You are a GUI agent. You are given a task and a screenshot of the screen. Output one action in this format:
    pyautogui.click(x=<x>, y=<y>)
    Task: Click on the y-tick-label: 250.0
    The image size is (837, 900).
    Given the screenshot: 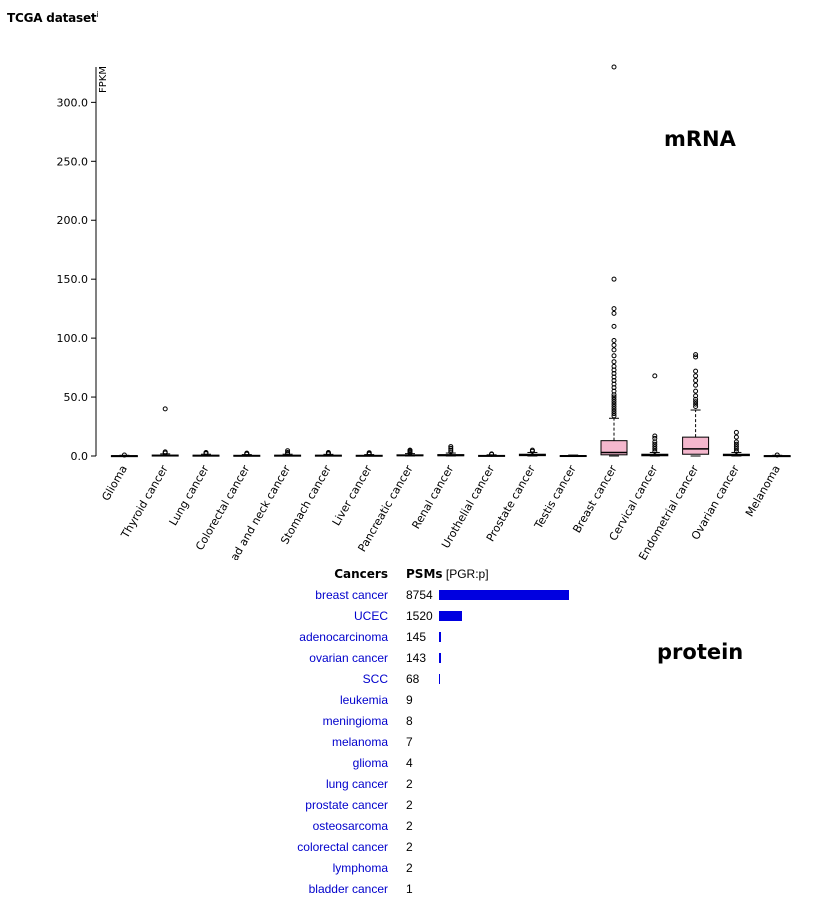 What is the action you would take?
    pyautogui.click(x=73, y=161)
    